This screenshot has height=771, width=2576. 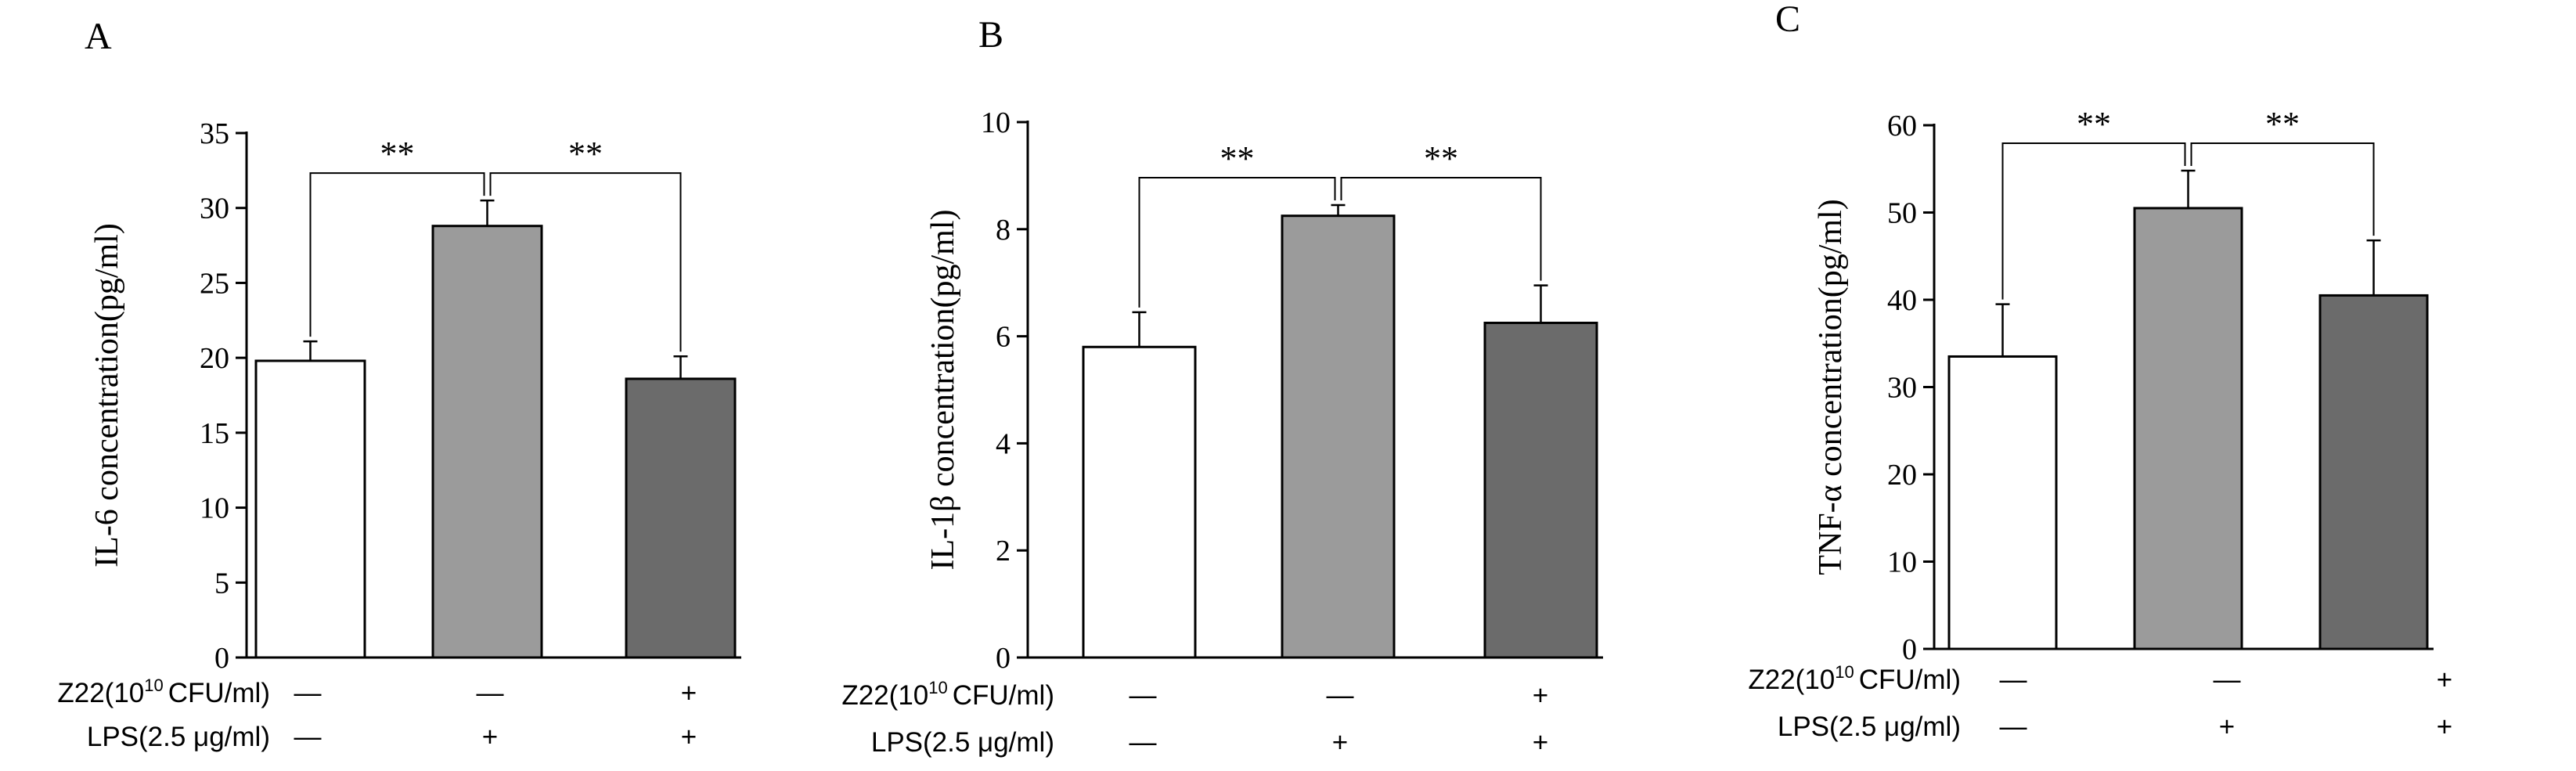 I want to click on panel-label: C, so click(x=1787, y=20).